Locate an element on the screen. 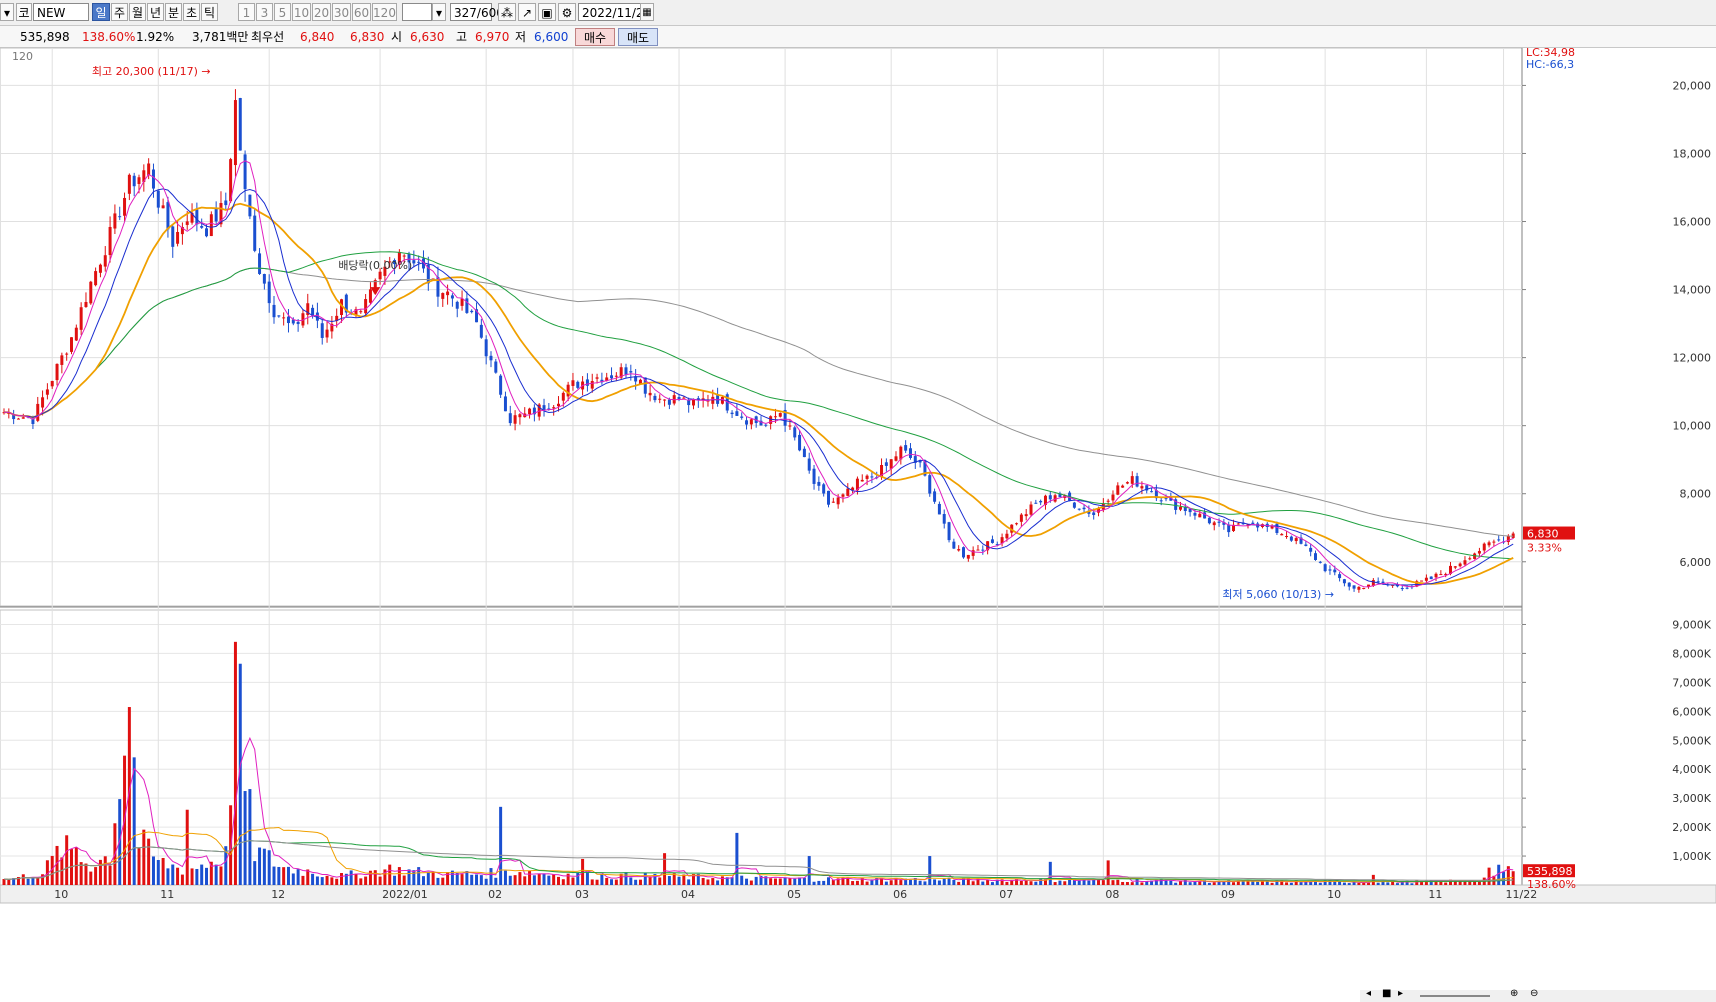  tab-tick: 틱 is located at coordinates (209, 12).